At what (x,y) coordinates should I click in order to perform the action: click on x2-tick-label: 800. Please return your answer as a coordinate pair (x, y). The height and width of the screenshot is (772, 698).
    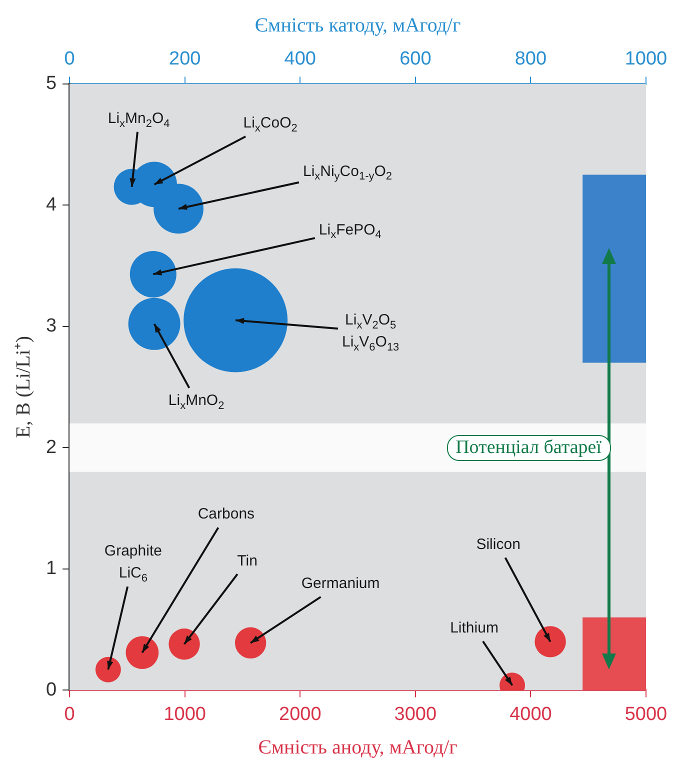
    Looking at the image, I should click on (530, 59).